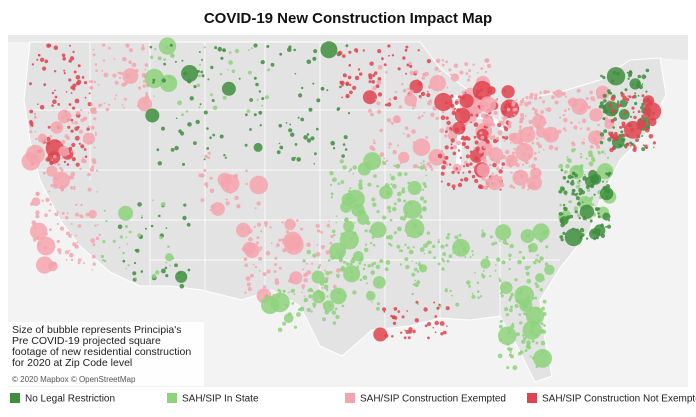 The height and width of the screenshot is (417, 696). Describe the element at coordinates (619, 399) in the screenshot. I see `legend-label: SAH/SIP Construction Not Exempted` at that location.